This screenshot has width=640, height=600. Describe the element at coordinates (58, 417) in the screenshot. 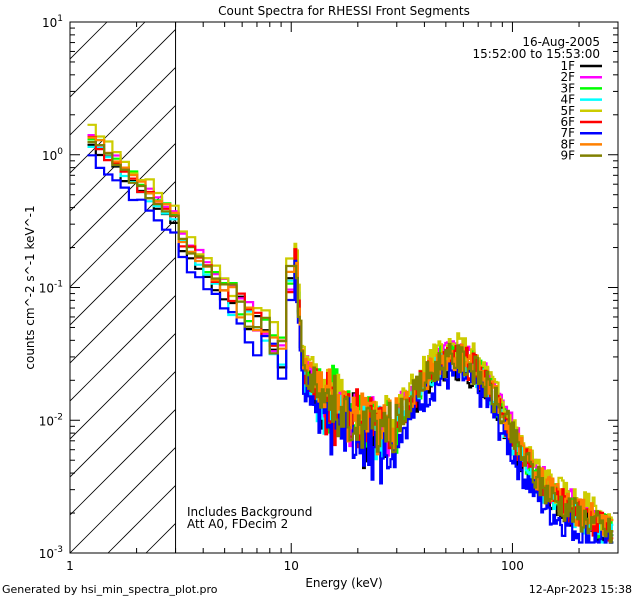

I see `y-tick-exponent: -2` at that location.